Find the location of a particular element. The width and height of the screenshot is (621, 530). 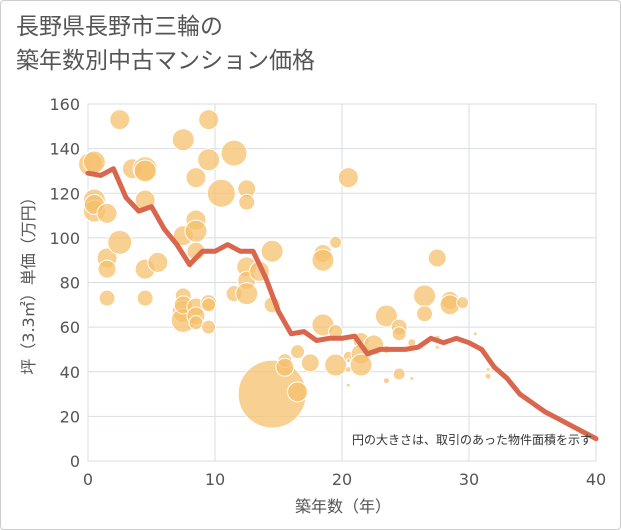

y-tick-label: 40 is located at coordinates (70, 372).